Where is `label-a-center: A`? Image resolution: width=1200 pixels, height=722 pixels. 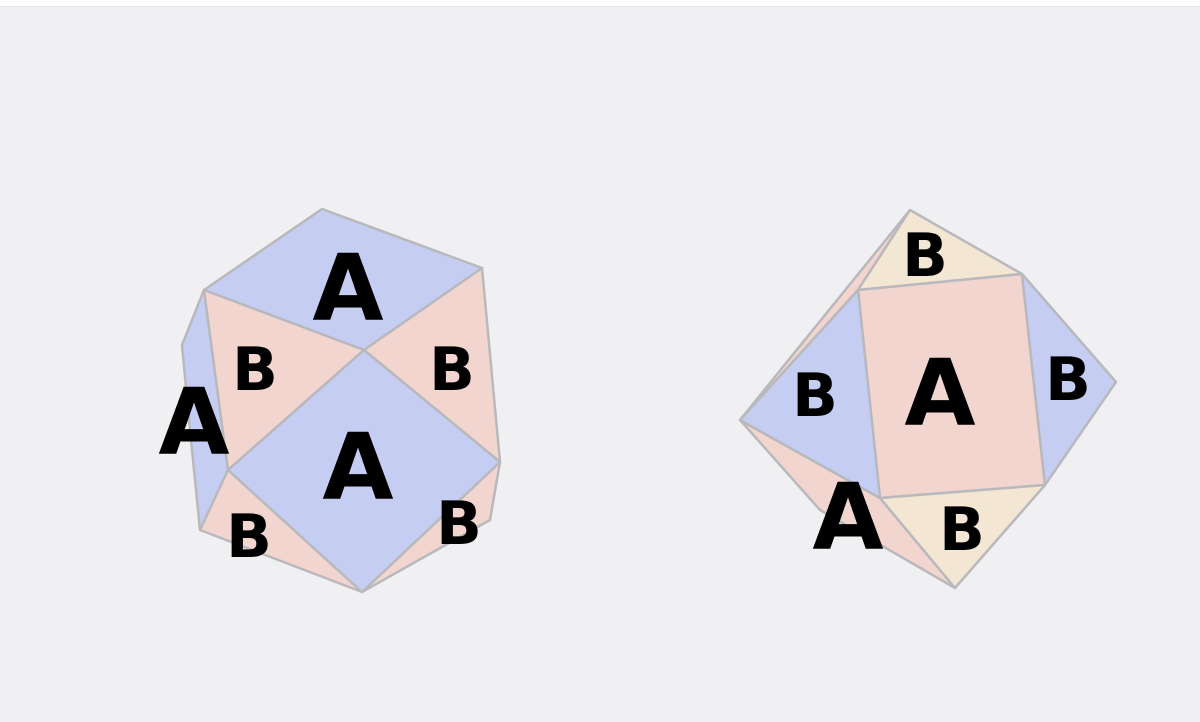 label-a-center: A is located at coordinates (357, 467).